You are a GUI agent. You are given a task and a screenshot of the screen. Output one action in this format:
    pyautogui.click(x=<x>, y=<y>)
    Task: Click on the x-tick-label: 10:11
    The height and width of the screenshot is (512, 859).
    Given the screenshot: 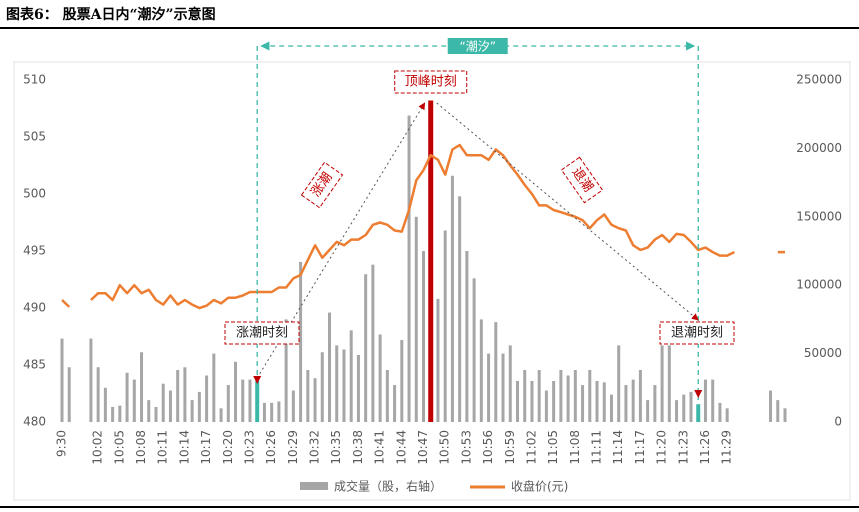 What is the action you would take?
    pyautogui.click(x=163, y=447)
    